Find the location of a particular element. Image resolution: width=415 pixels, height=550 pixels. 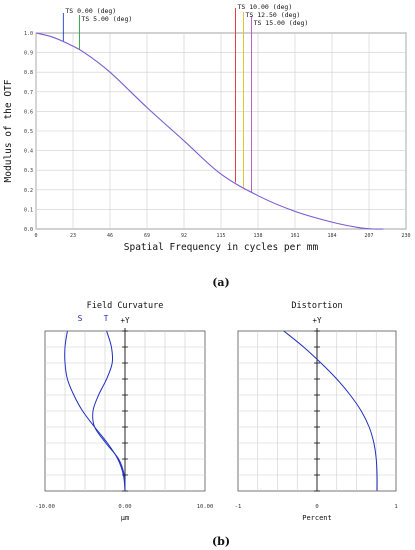

mtf-legend-label: TS 0.00 (deg) is located at coordinates (90, 11).